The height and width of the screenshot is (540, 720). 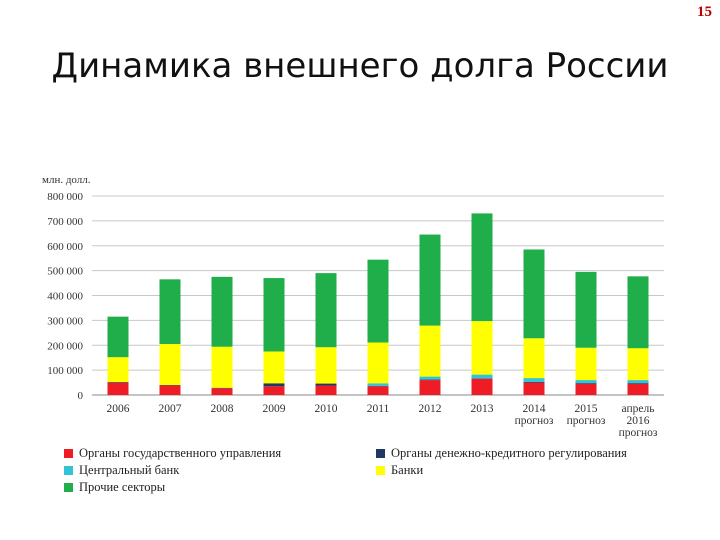 I want to click on y-tick-label: 300 000, so click(x=65, y=321).